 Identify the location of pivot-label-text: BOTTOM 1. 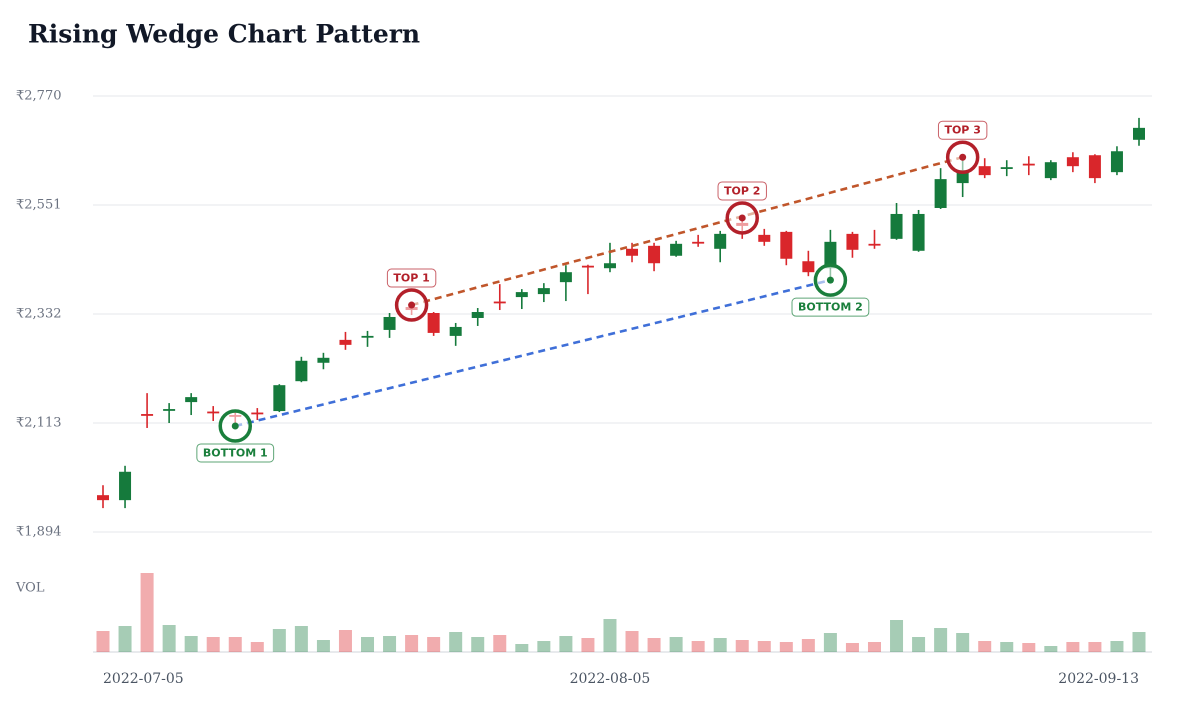
(235, 452).